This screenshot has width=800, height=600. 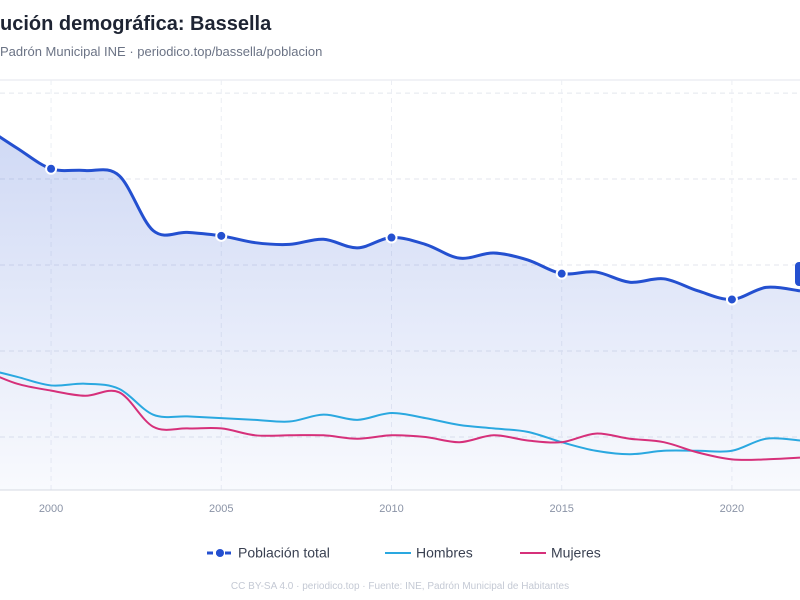 I want to click on x-tick-label: 2010, so click(x=391, y=509).